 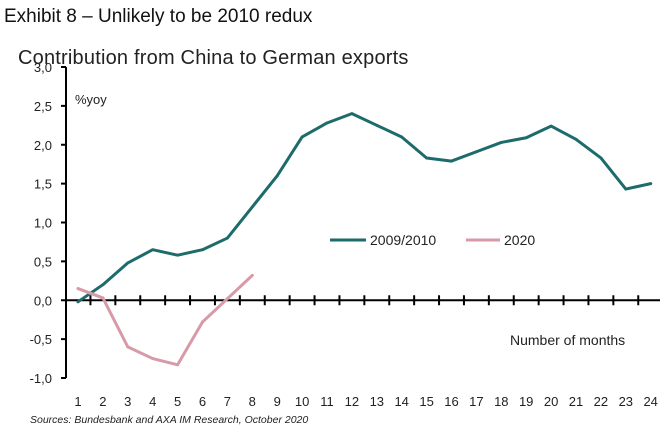 What do you see at coordinates (519, 240) in the screenshot?
I see `legend-label: 2020` at bounding box center [519, 240].